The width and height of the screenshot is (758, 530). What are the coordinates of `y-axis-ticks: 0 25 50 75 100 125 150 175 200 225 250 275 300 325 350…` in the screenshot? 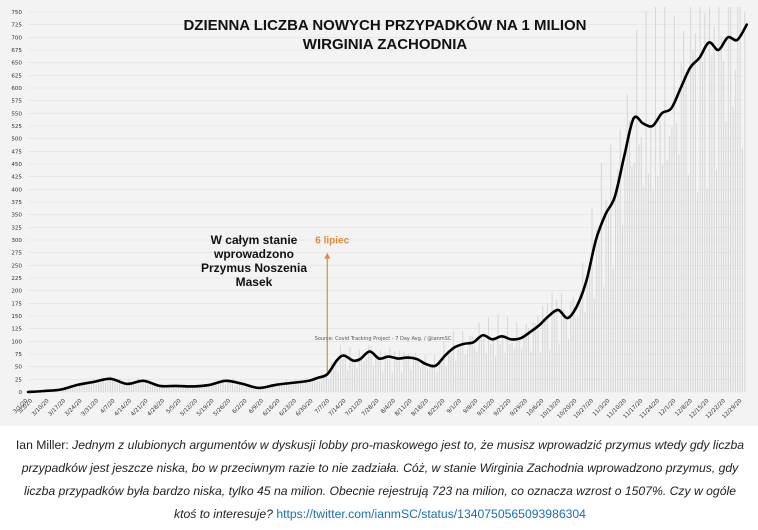 It's located at (16, 203).